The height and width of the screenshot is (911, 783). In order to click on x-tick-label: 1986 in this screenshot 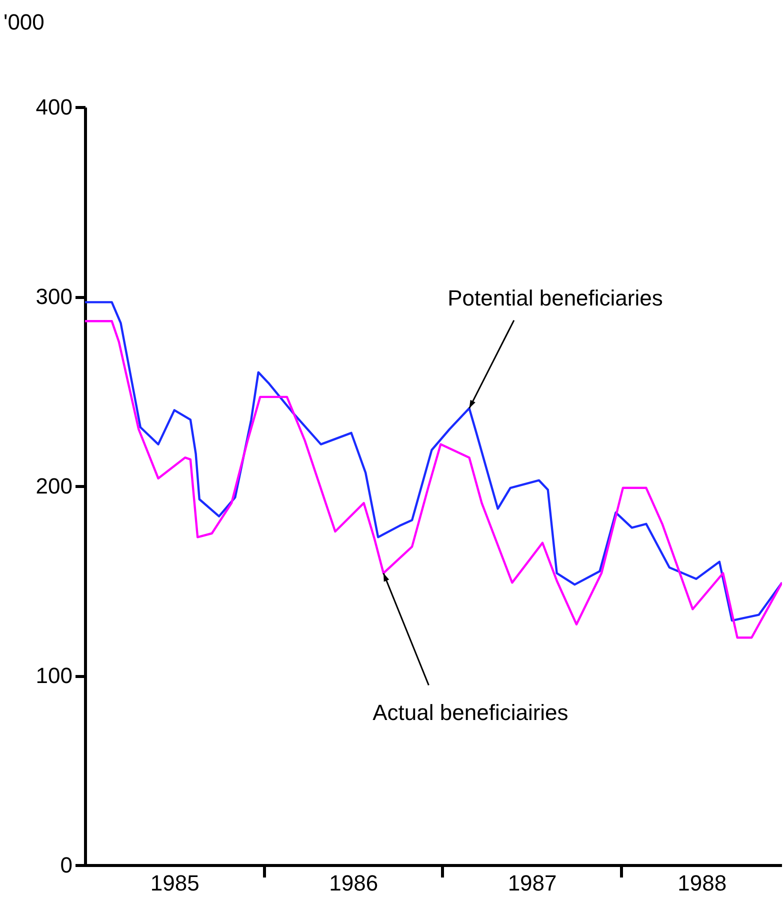, I will do `click(353, 883)`.